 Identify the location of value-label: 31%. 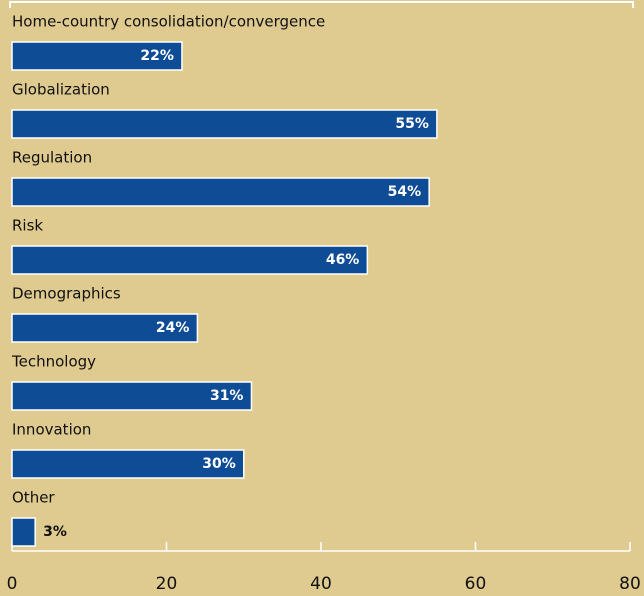
(227, 396).